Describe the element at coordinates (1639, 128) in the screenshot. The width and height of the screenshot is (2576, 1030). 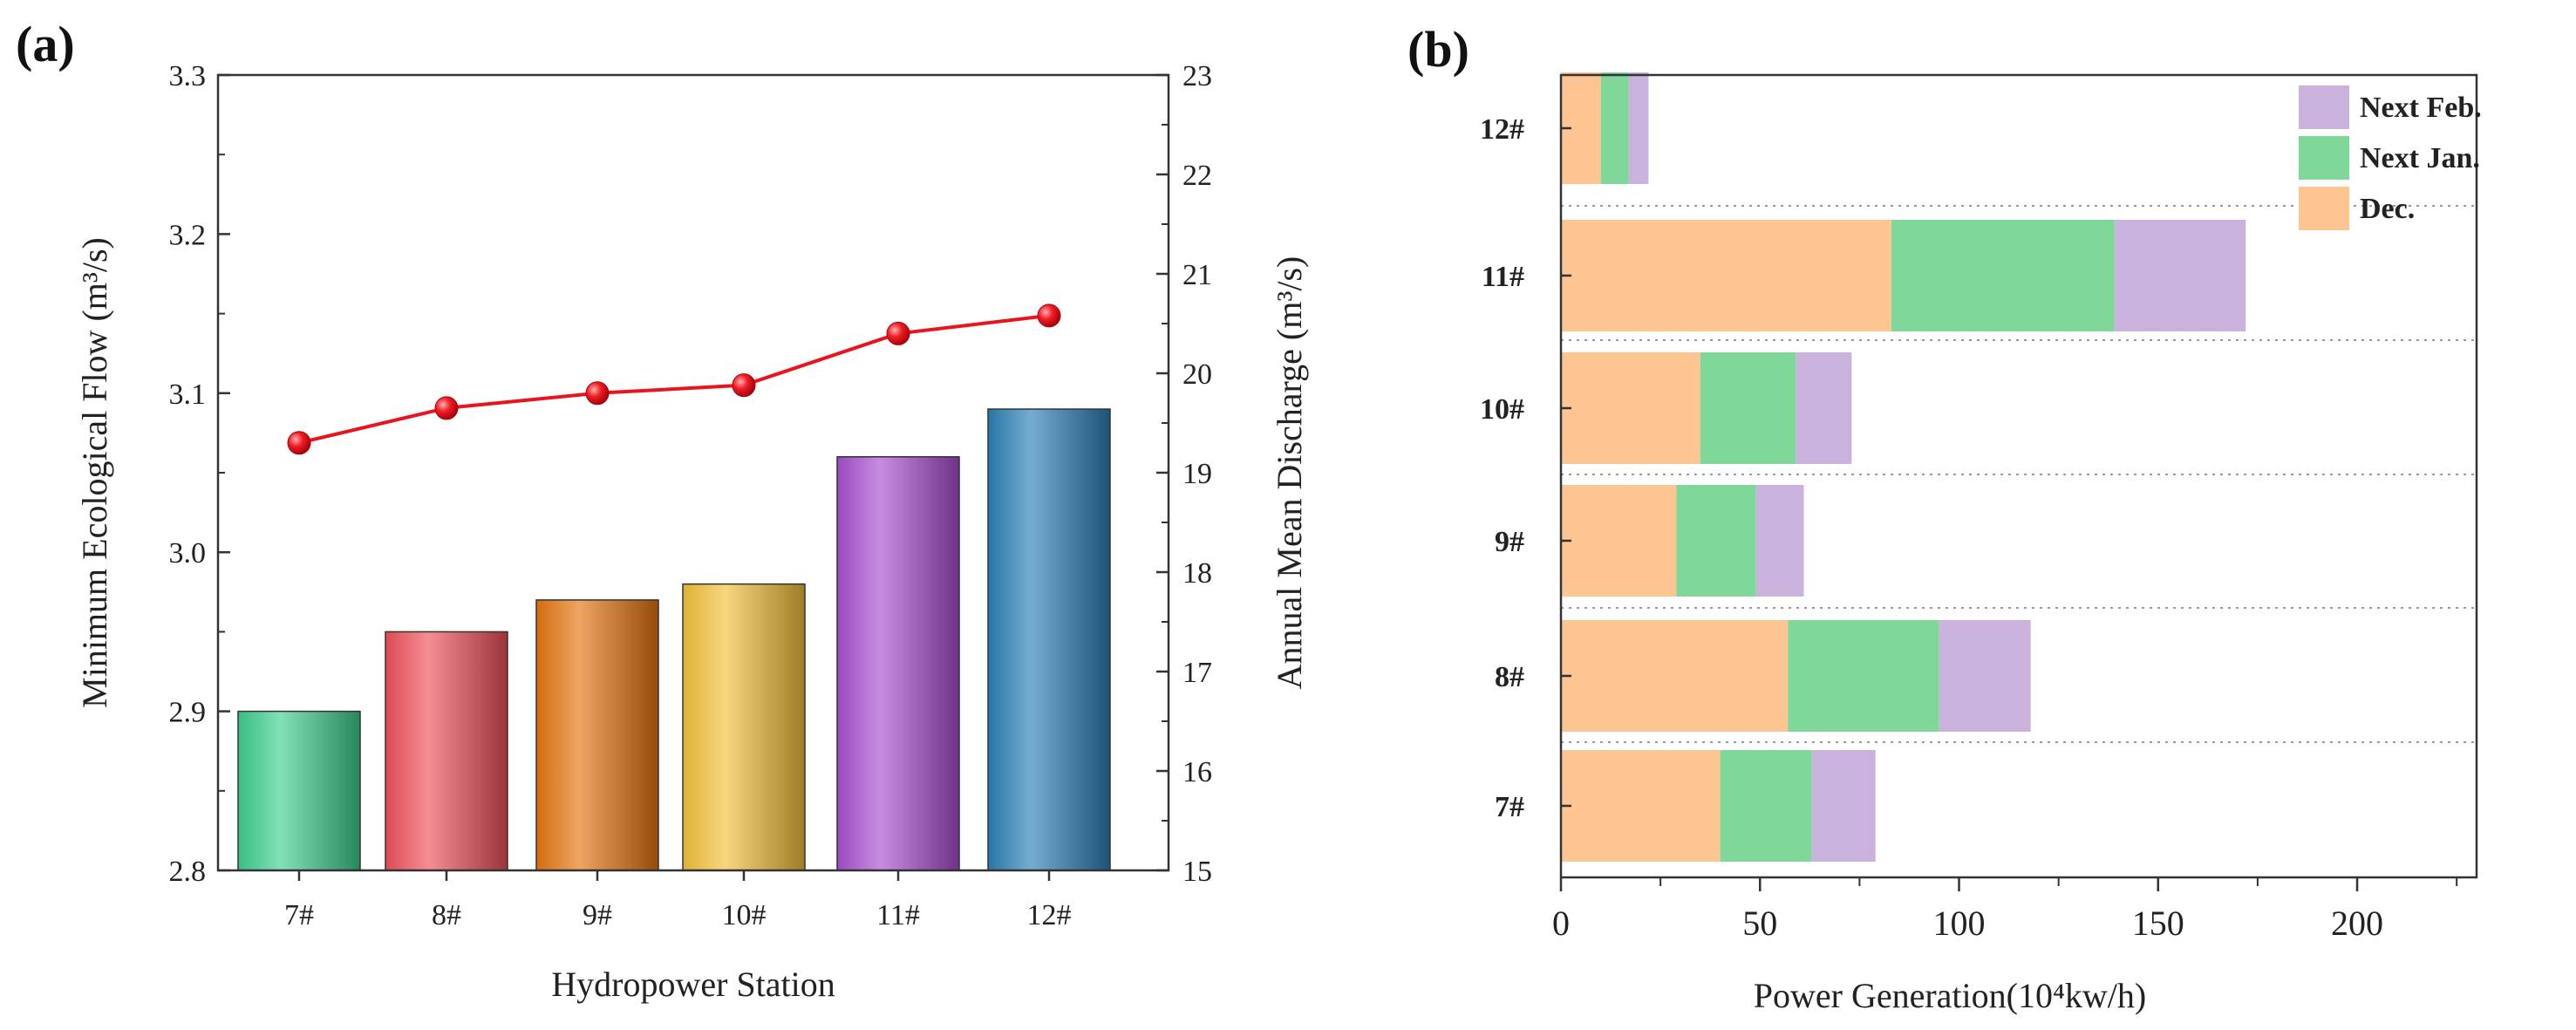
I see `bar-12-next-feb` at that location.